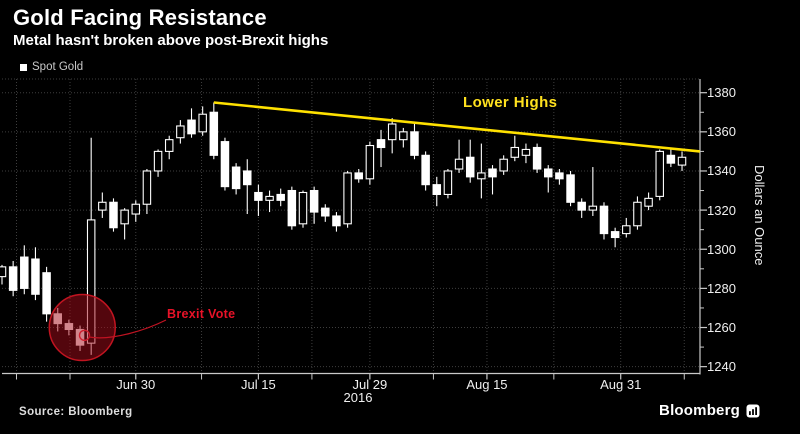  Describe the element at coordinates (699, 410) in the screenshot. I see `bloomberg-logo-text: Bloomberg` at that location.